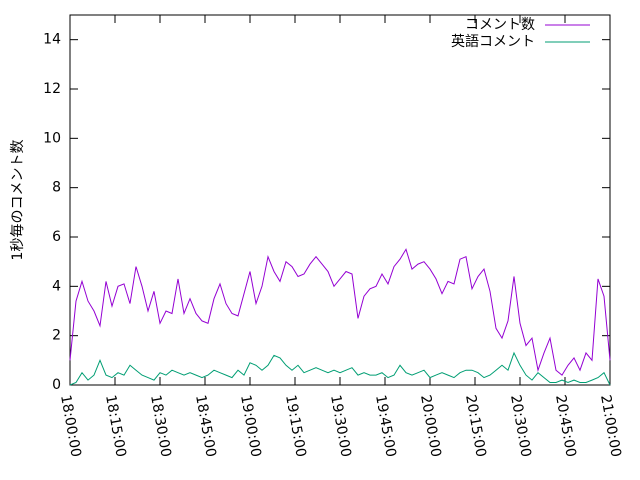  Describe the element at coordinates (430, 426) in the screenshot. I see `x-tick-label: 20:00:00` at that location.